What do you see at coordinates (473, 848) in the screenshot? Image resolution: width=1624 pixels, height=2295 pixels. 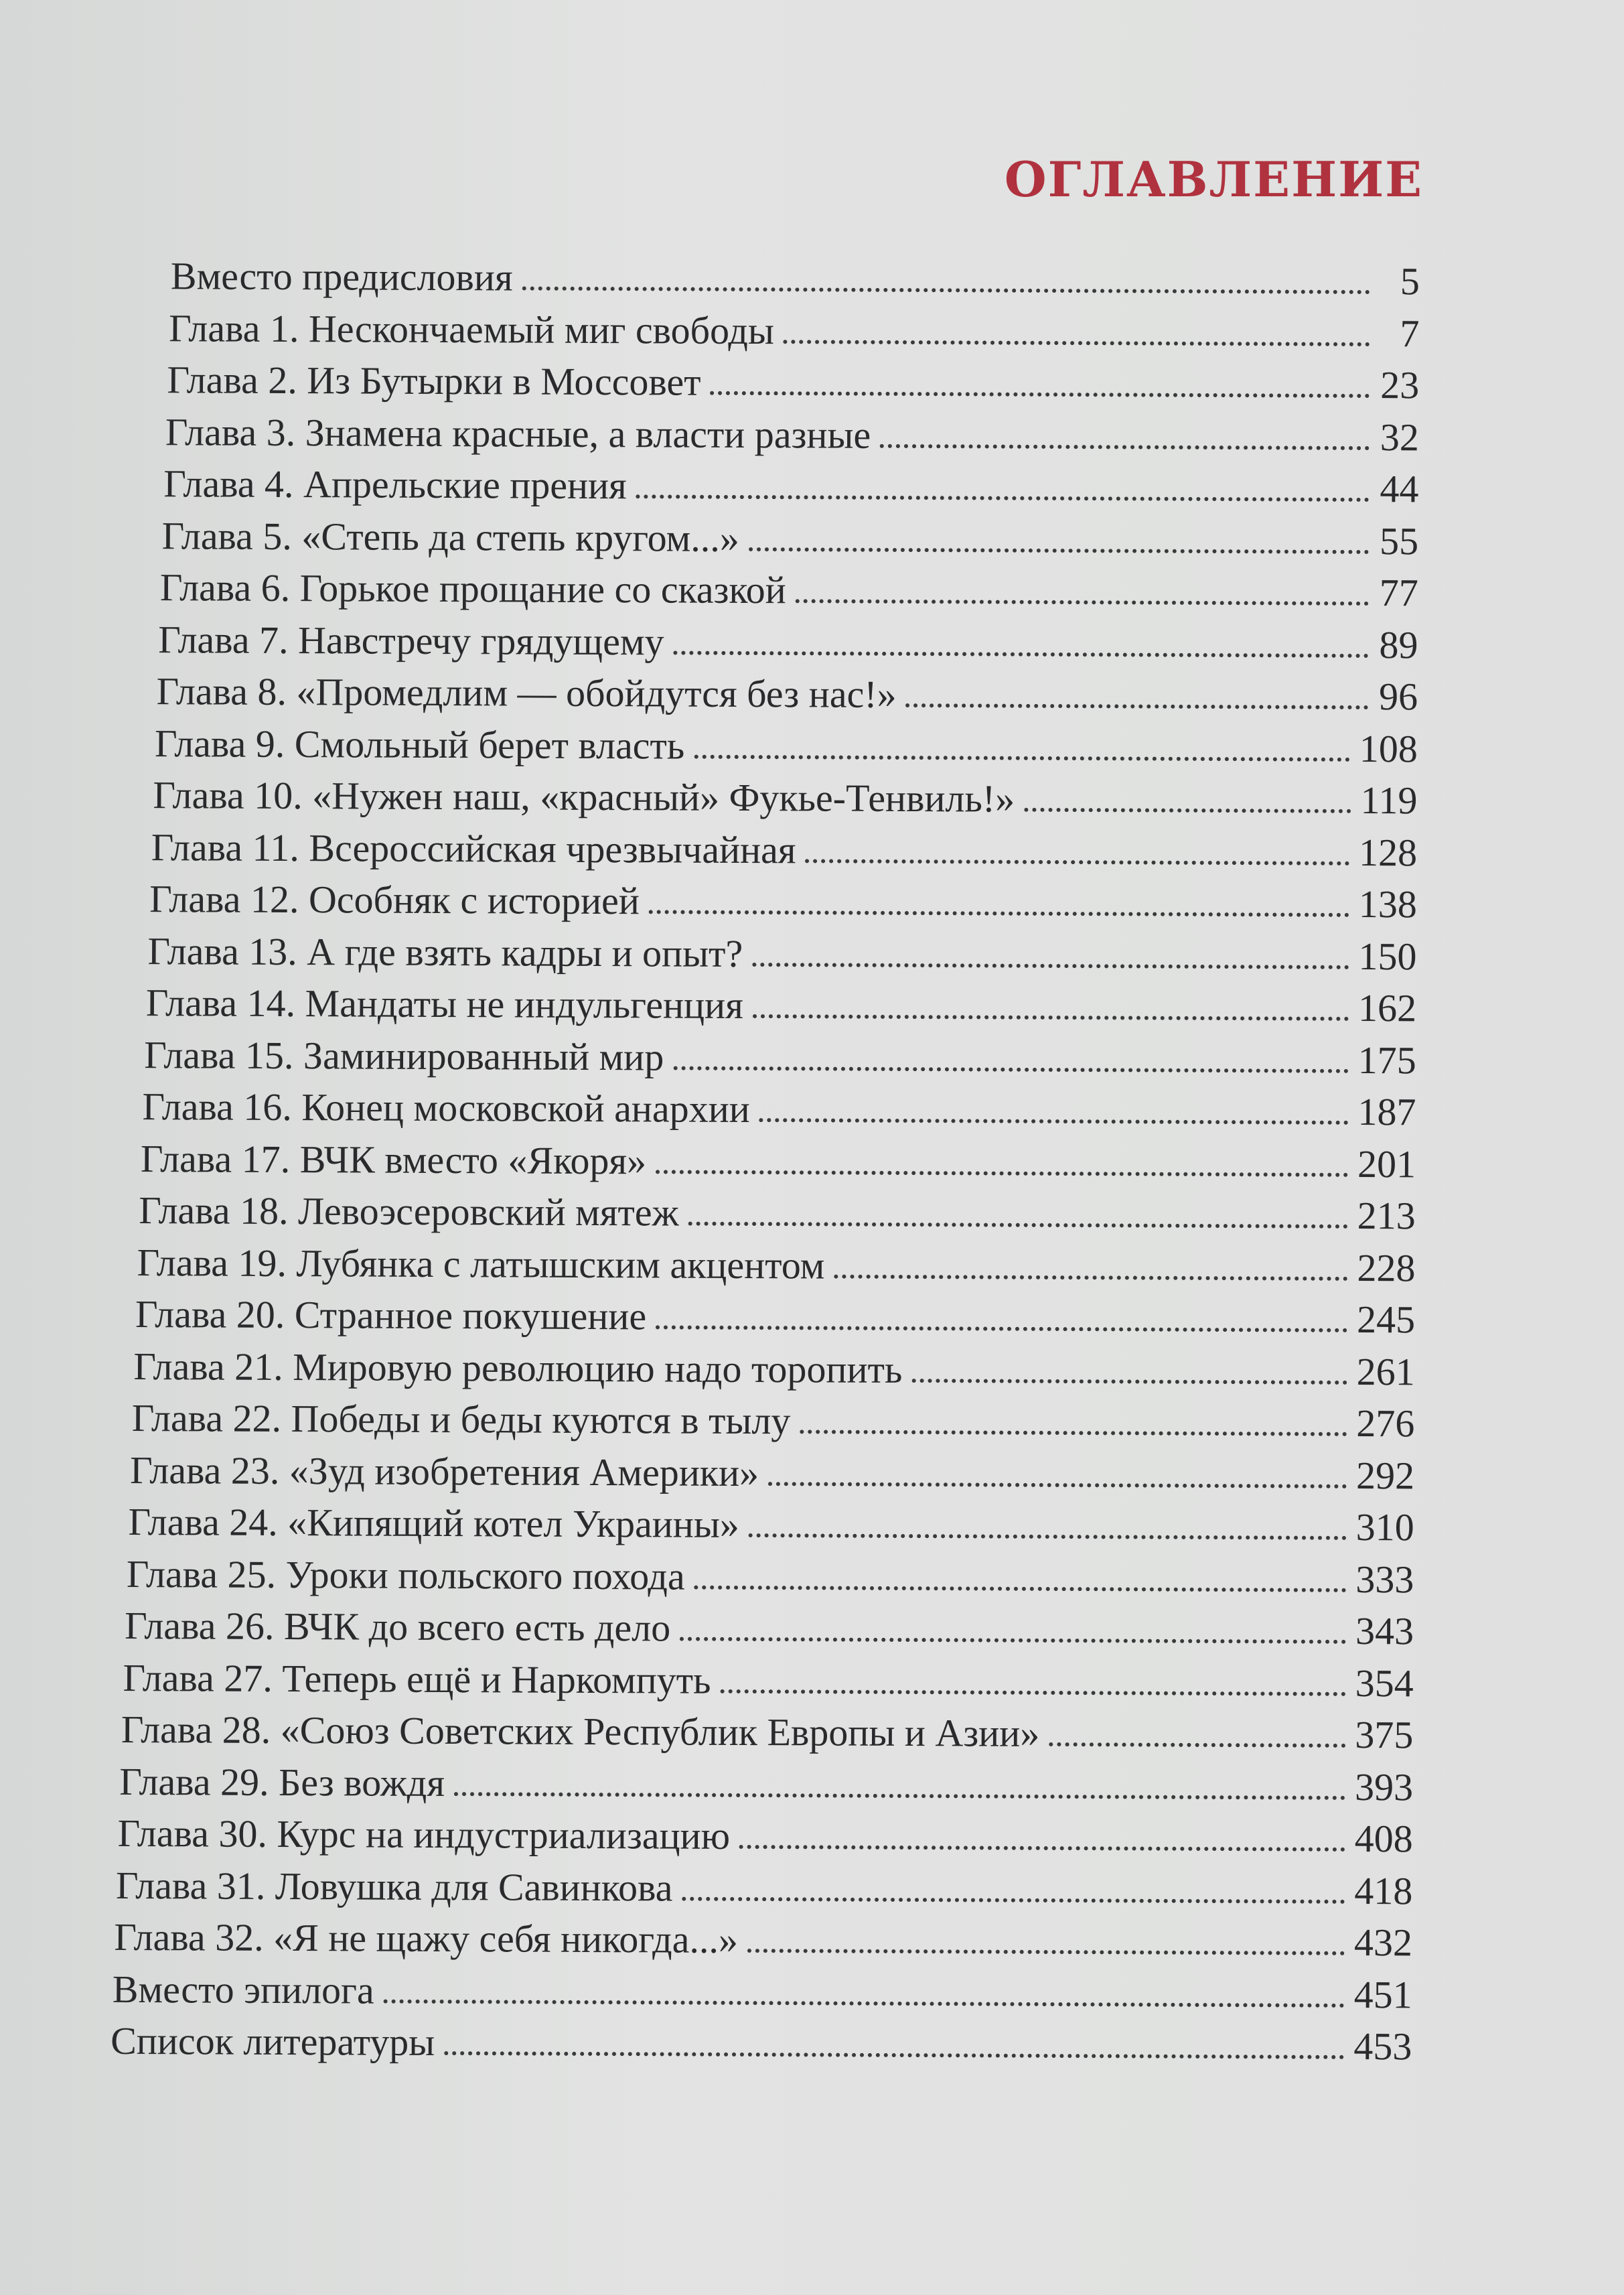 I see `toc-entry-title: Глава 11. Всероссийская чрезвычайная` at bounding box center [473, 848].